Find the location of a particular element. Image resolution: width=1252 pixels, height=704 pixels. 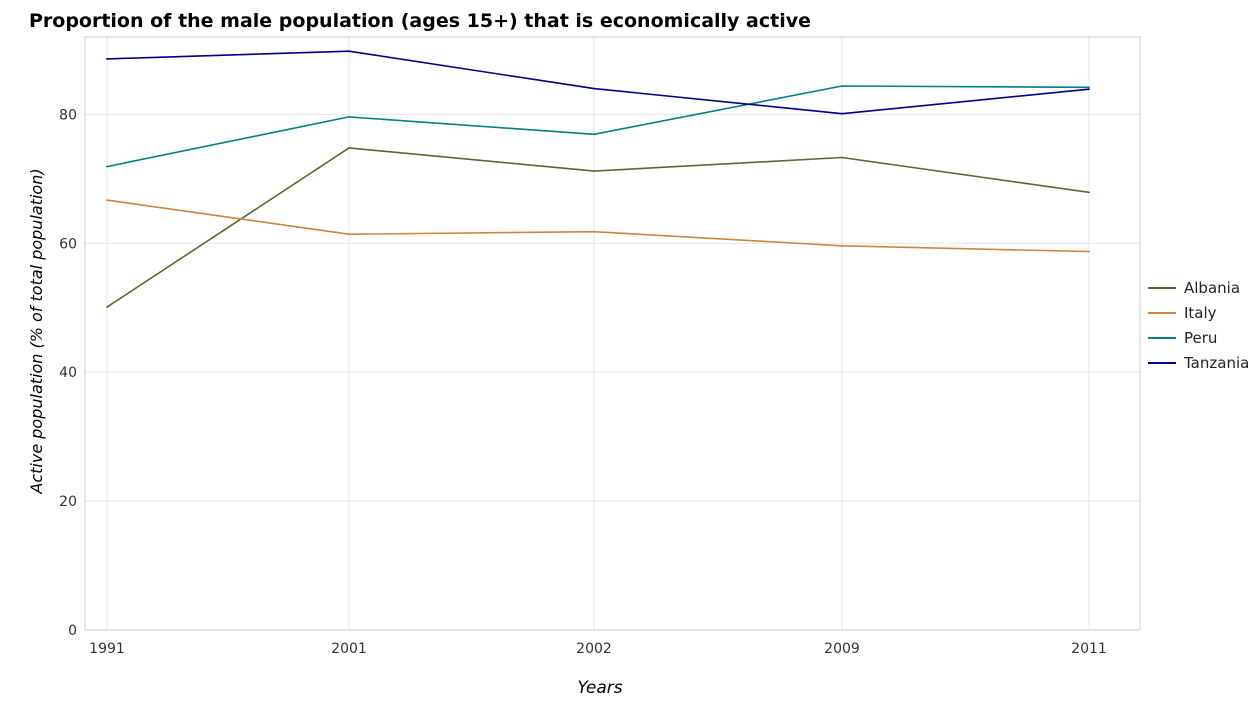

x-axis-ticks: 1991 2001 2002 2009 2011 is located at coordinates (598, 649).